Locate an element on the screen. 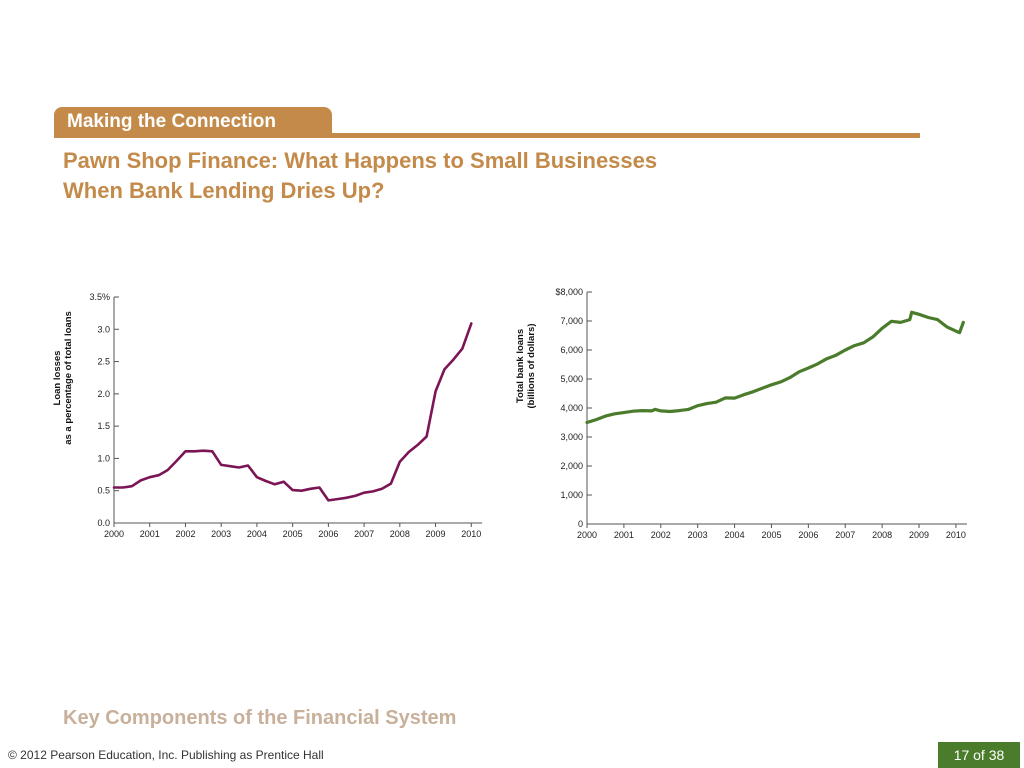 The height and width of the screenshot is (768, 1024). y-tick-label: 2.0 is located at coordinates (103, 394).